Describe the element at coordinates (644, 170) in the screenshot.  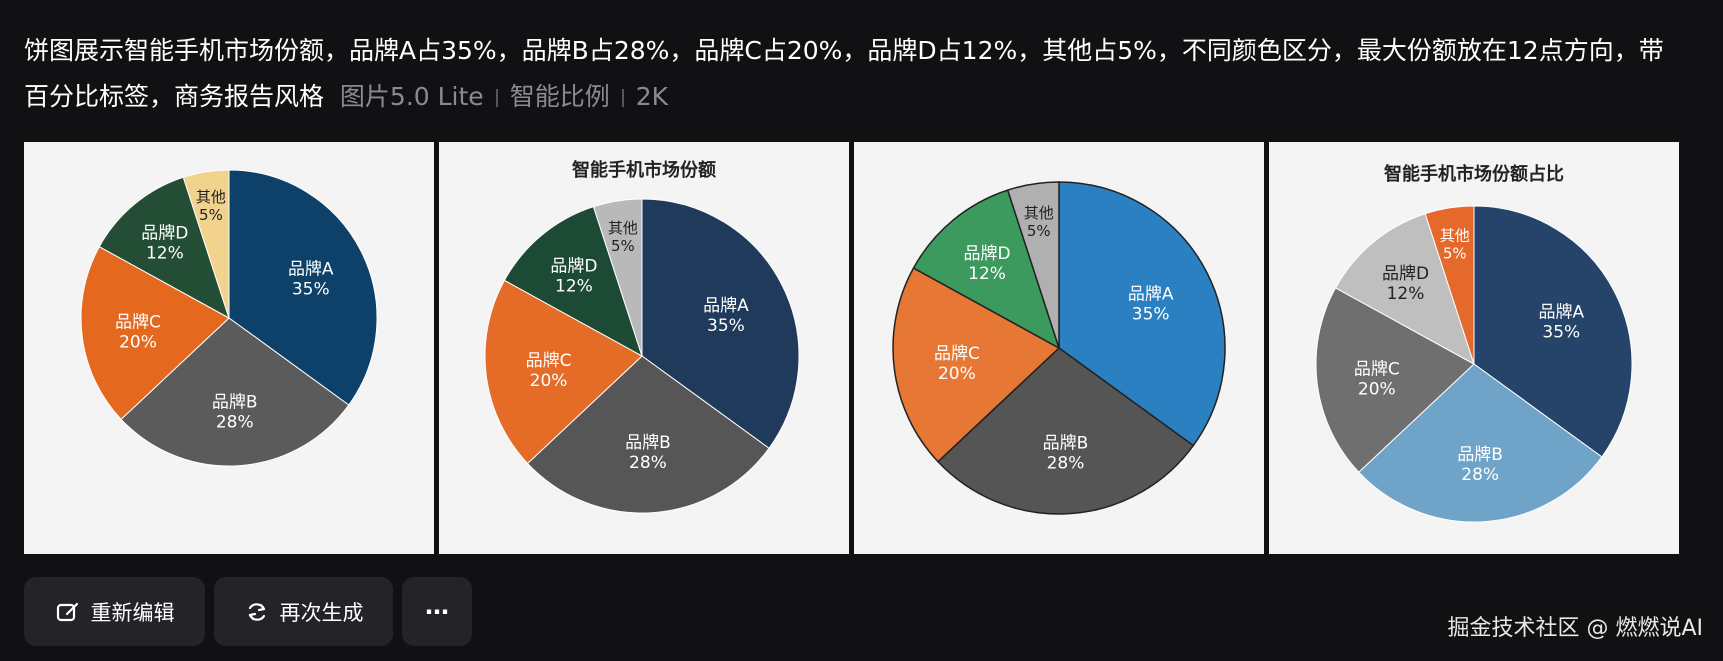
I see `chart-title: 智能手机市场份额` at that location.